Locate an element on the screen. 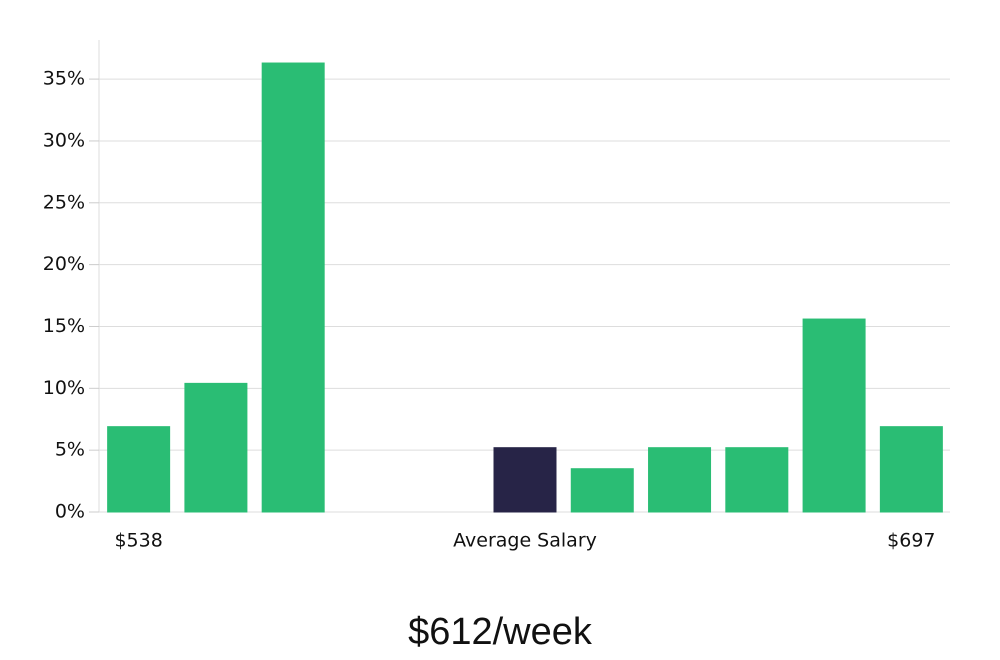 This screenshot has width=1000, height=660. y-tick-label: 5% is located at coordinates (70, 450).